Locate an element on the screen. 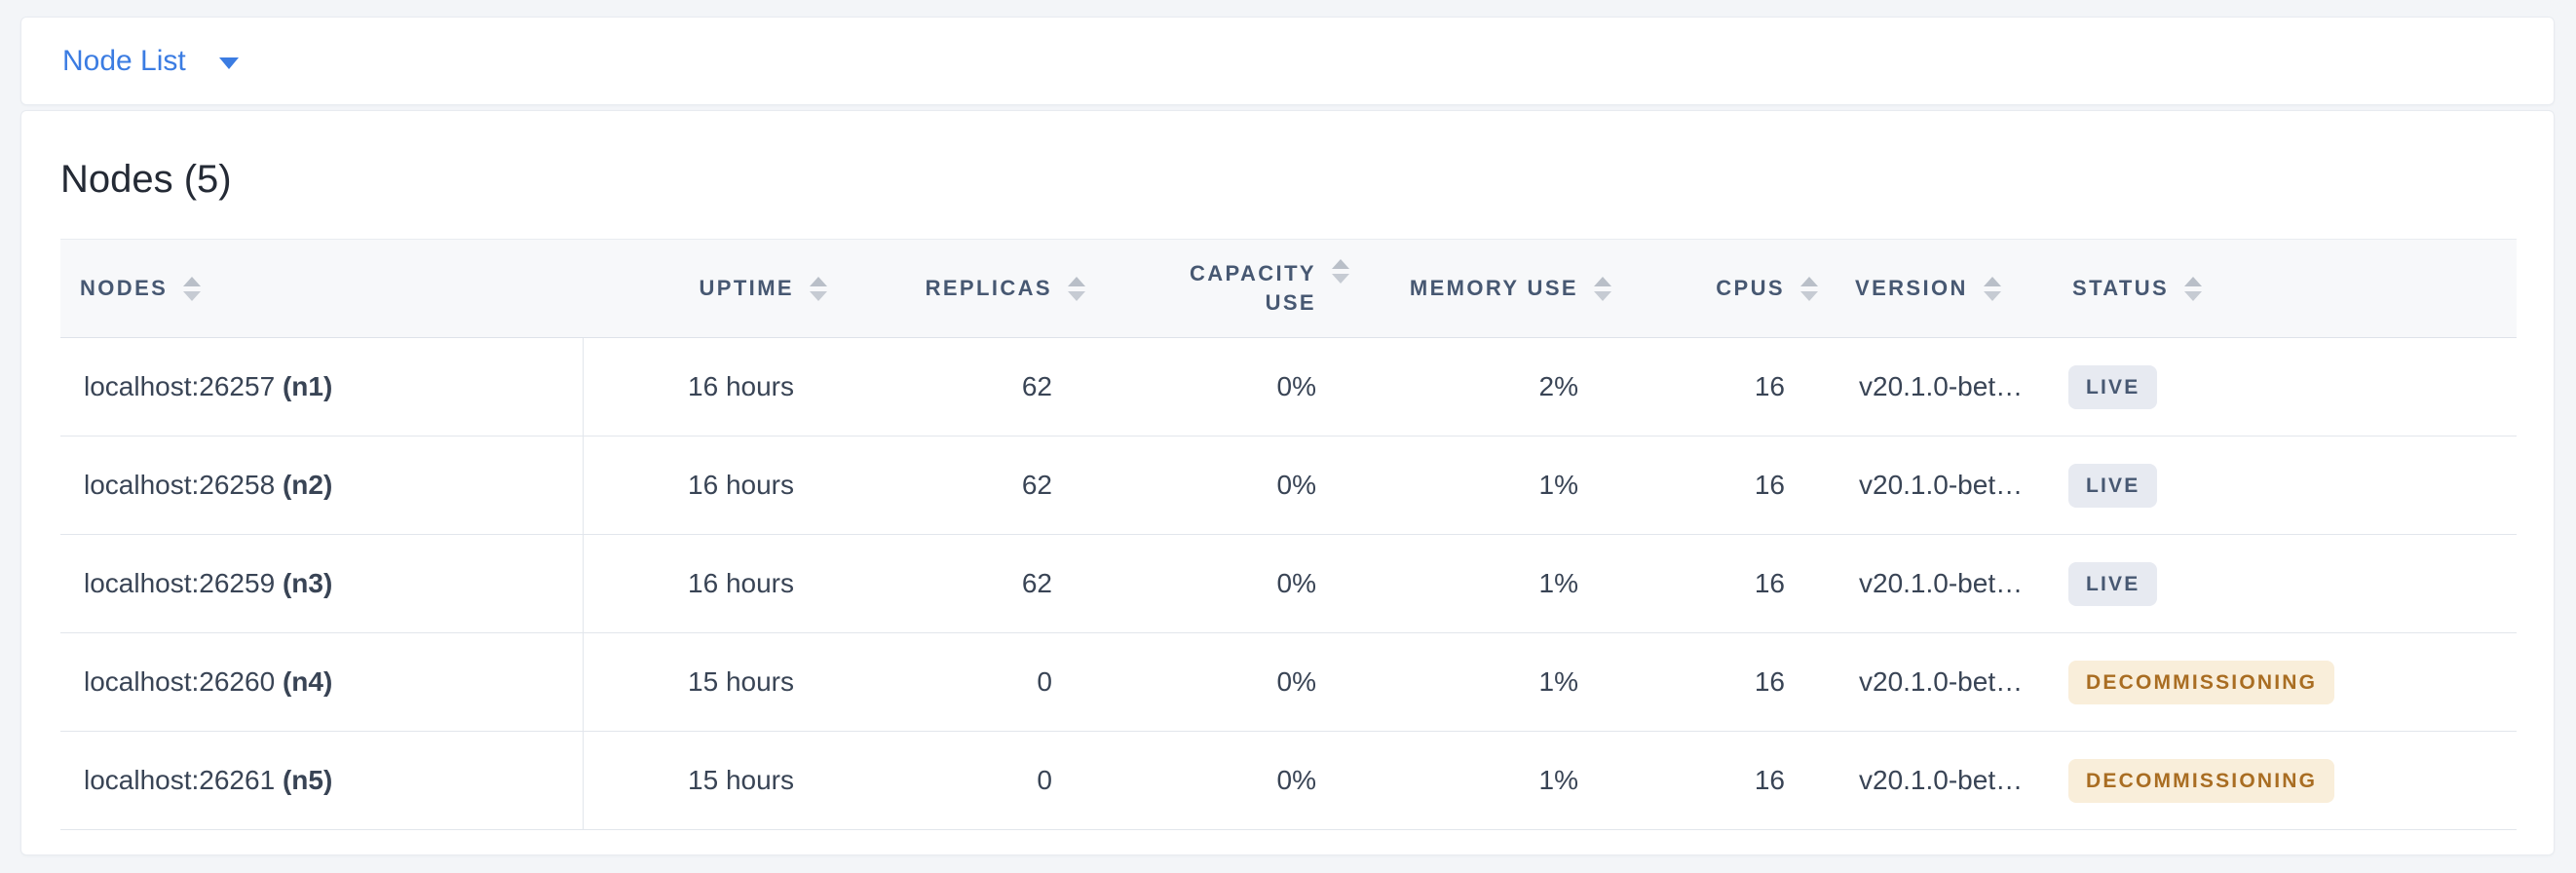 This screenshot has width=2576, height=873. sort-header-cpus: CPUS is located at coordinates (1714, 288).